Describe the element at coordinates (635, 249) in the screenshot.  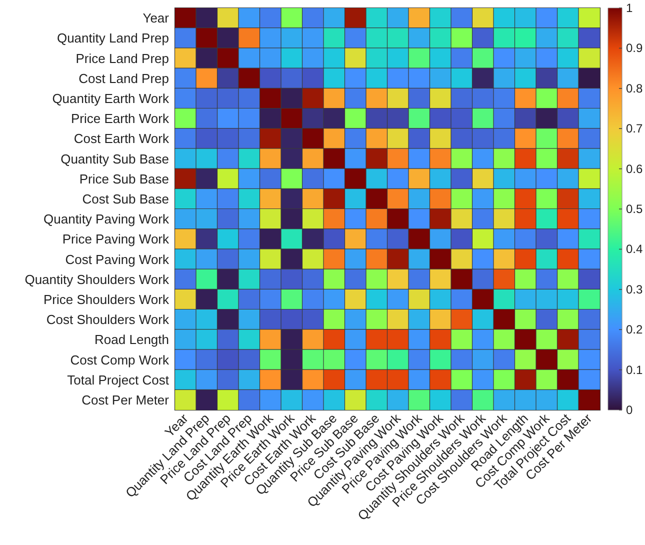
I see `color-bar-label: 0.4` at that location.